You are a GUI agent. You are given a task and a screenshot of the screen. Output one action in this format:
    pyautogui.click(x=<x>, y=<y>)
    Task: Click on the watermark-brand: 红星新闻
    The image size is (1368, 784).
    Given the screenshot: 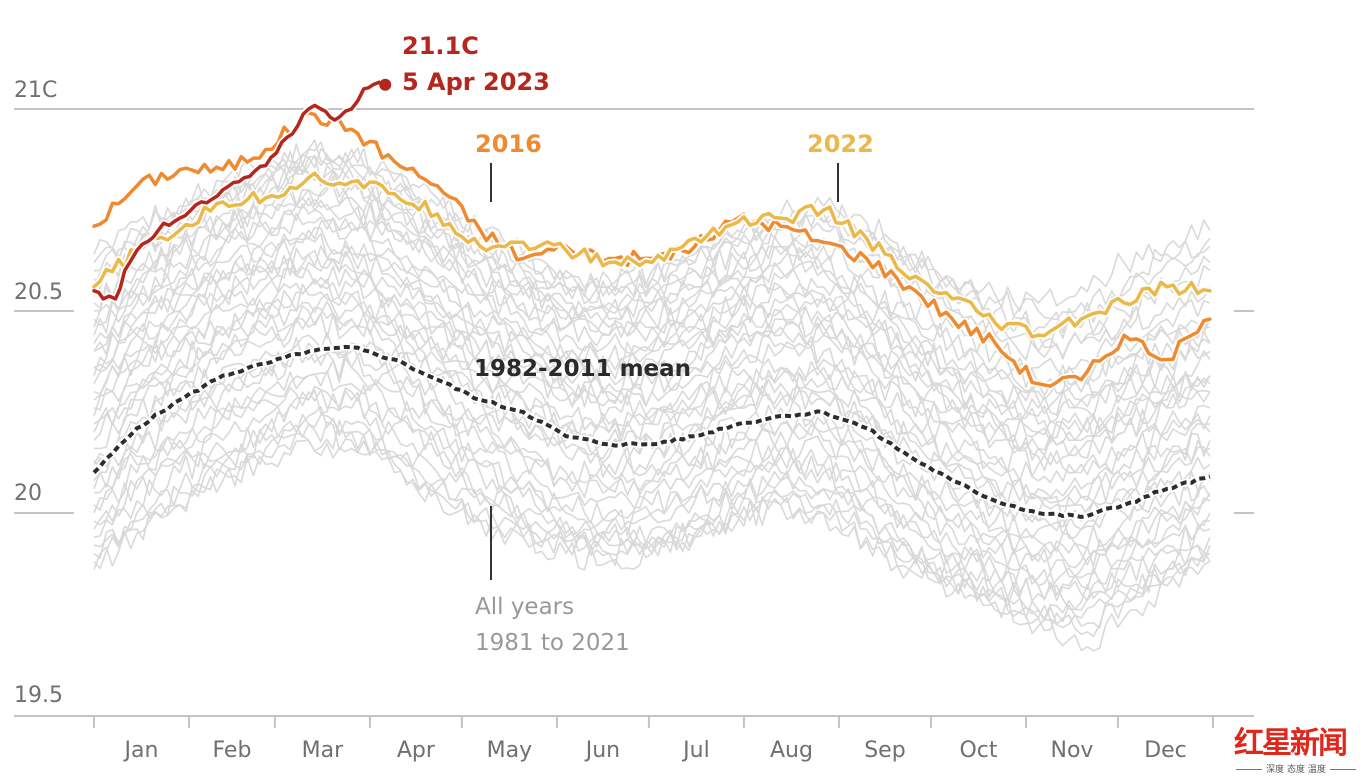 What is the action you would take?
    pyautogui.click(x=1291, y=743)
    